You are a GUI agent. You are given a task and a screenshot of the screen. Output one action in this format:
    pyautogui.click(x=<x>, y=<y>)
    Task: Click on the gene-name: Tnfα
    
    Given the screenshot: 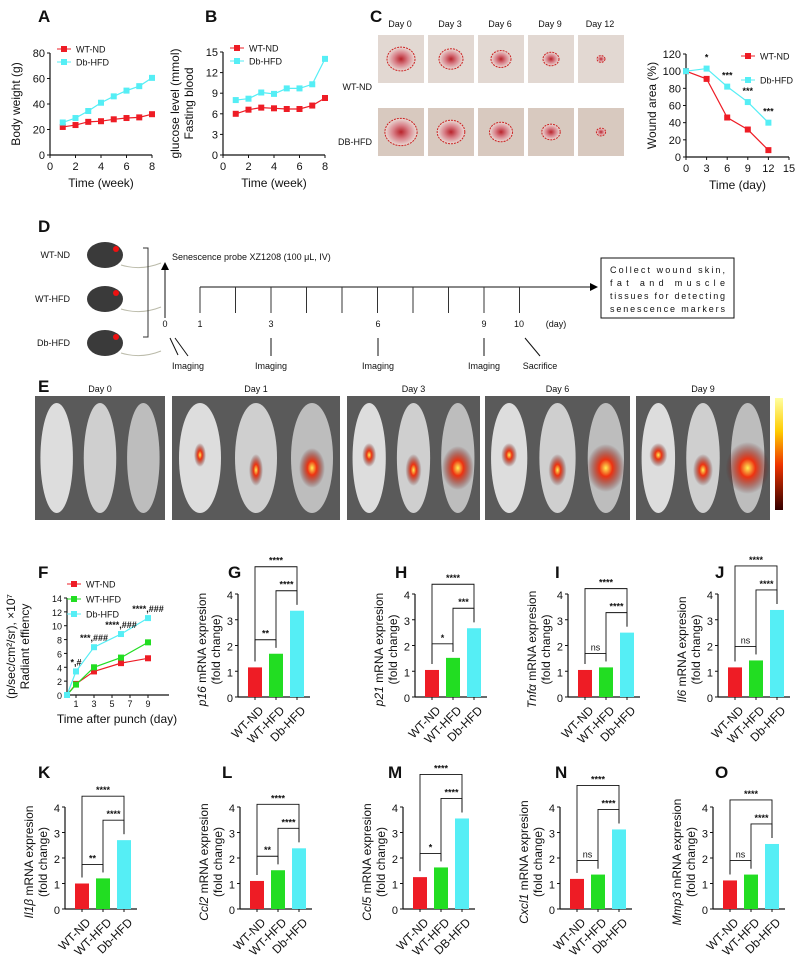 What is the action you would take?
    pyautogui.click(x=532, y=695)
    